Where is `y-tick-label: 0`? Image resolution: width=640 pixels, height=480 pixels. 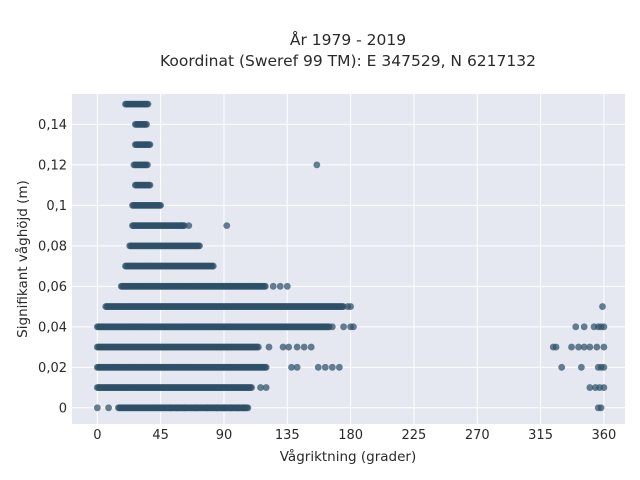
y-tick-label: 0 is located at coordinates (63, 408).